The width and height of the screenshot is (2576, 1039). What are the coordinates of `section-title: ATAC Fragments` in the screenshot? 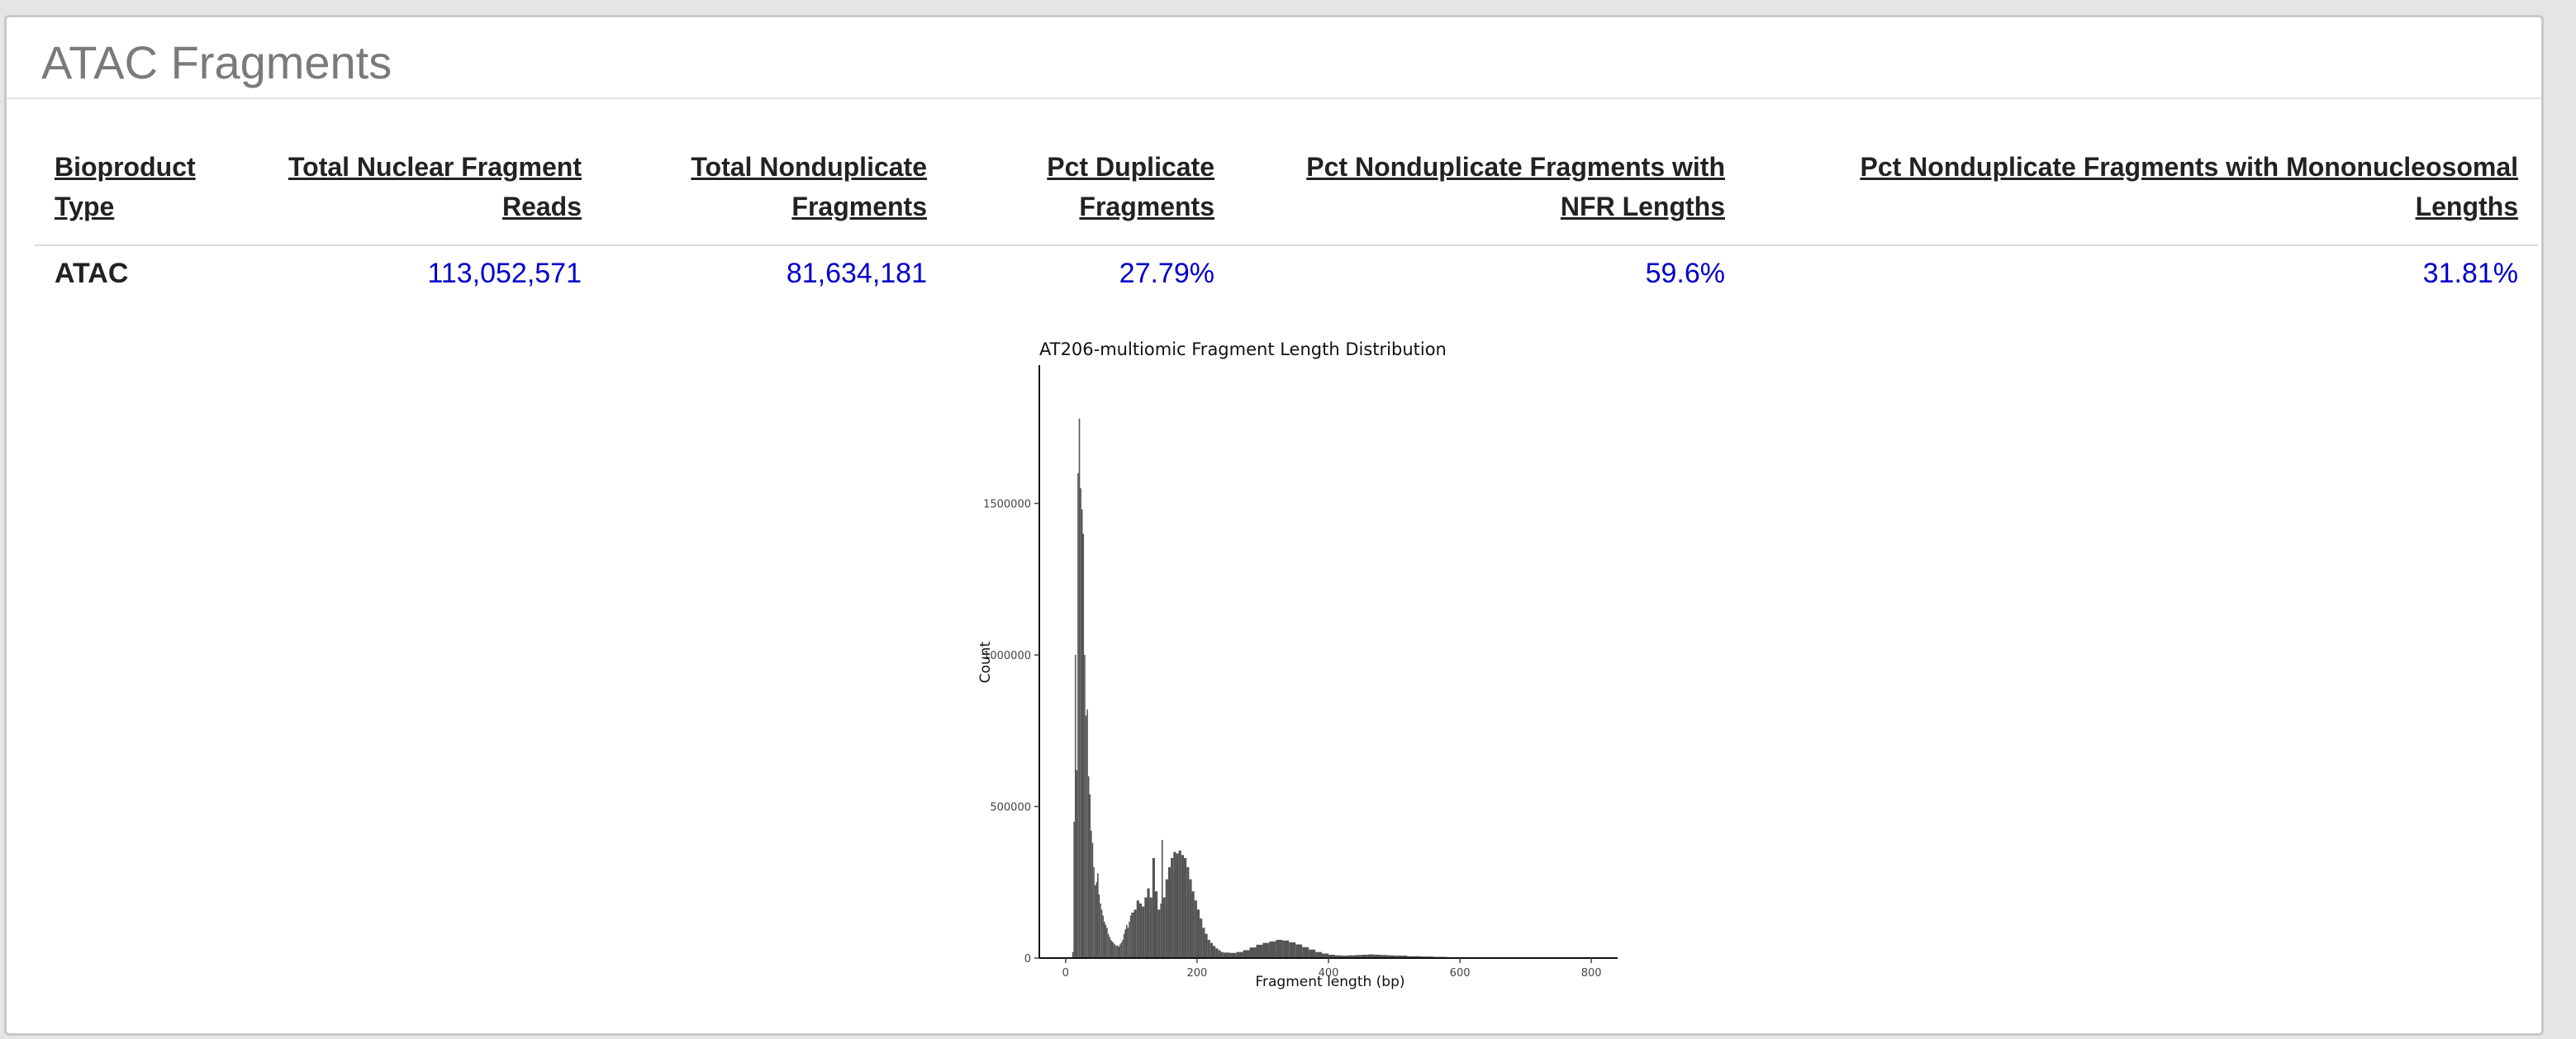 It's located at (216, 62).